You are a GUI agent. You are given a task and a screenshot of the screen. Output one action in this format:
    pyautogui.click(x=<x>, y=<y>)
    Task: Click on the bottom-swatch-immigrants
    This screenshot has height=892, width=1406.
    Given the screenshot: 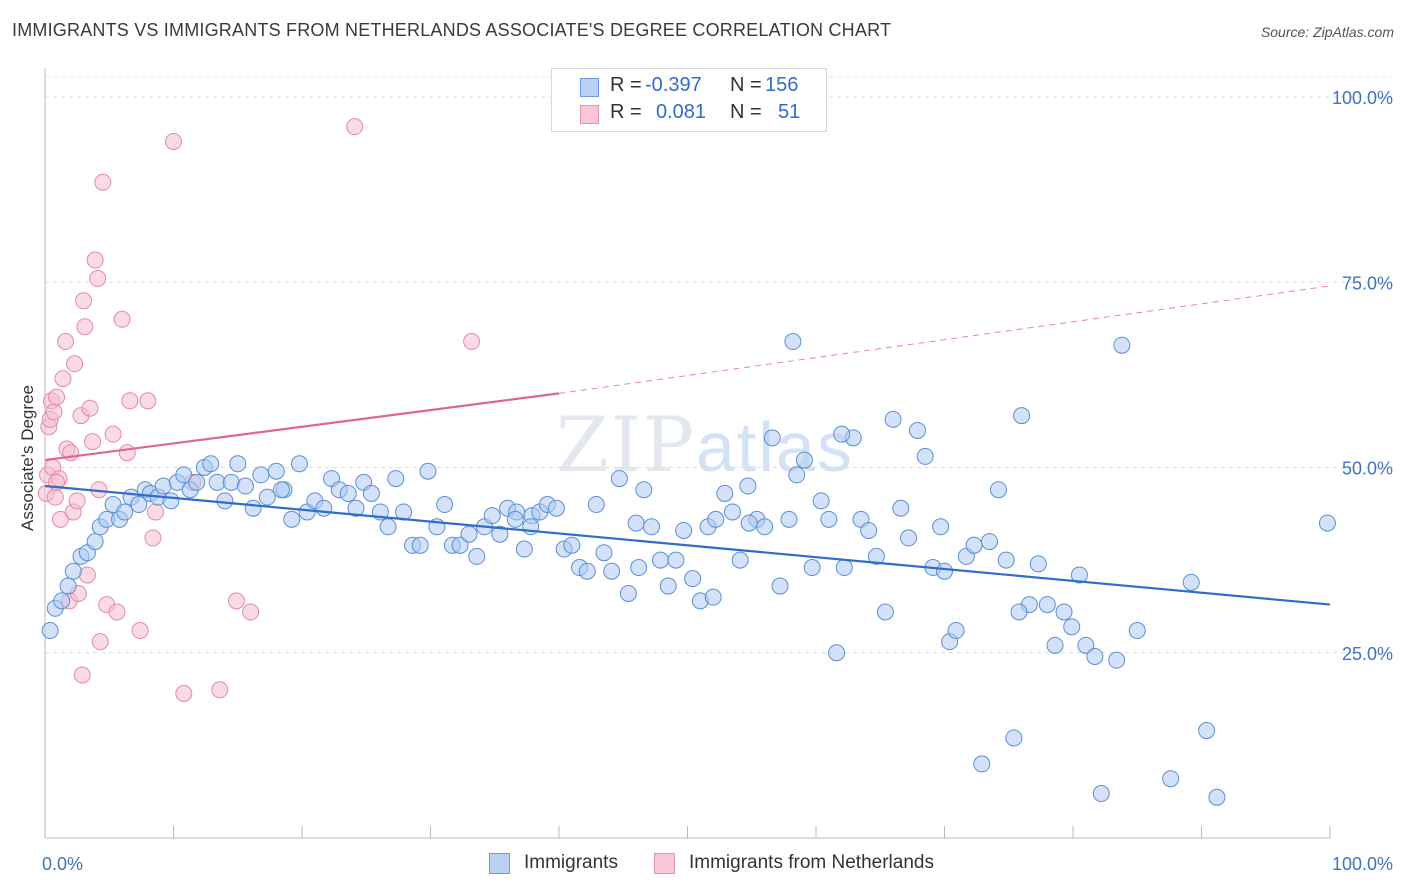 What is the action you would take?
    pyautogui.click(x=499, y=863)
    